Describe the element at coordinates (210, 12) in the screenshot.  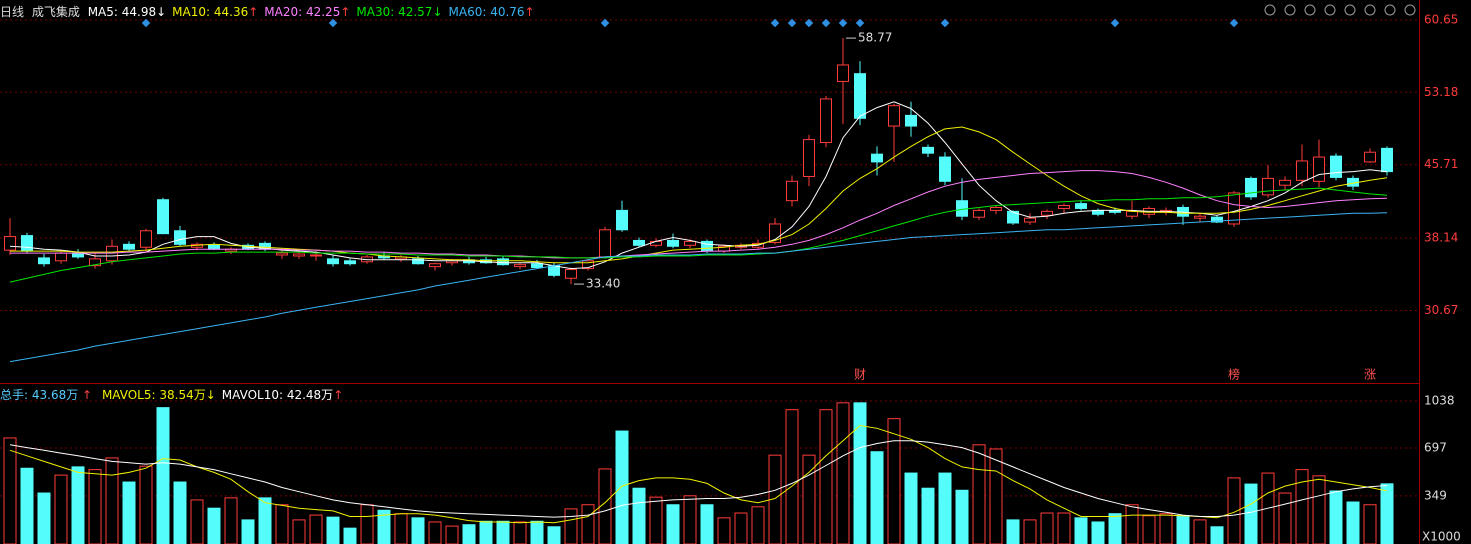
I see `legend-entry: MA10: 44.36` at that location.